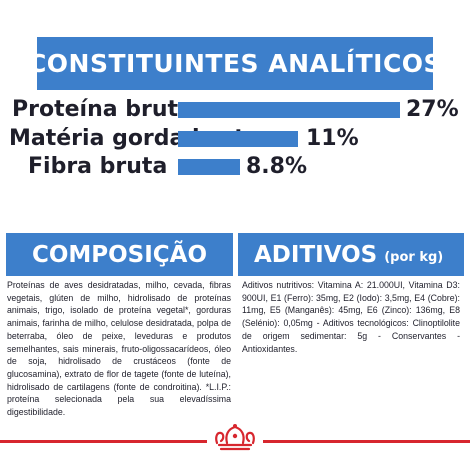 Image resolution: width=470 pixels, height=470 pixels. Describe the element at coordinates (103, 441) in the screenshot. I see `footer-line-left` at that location.